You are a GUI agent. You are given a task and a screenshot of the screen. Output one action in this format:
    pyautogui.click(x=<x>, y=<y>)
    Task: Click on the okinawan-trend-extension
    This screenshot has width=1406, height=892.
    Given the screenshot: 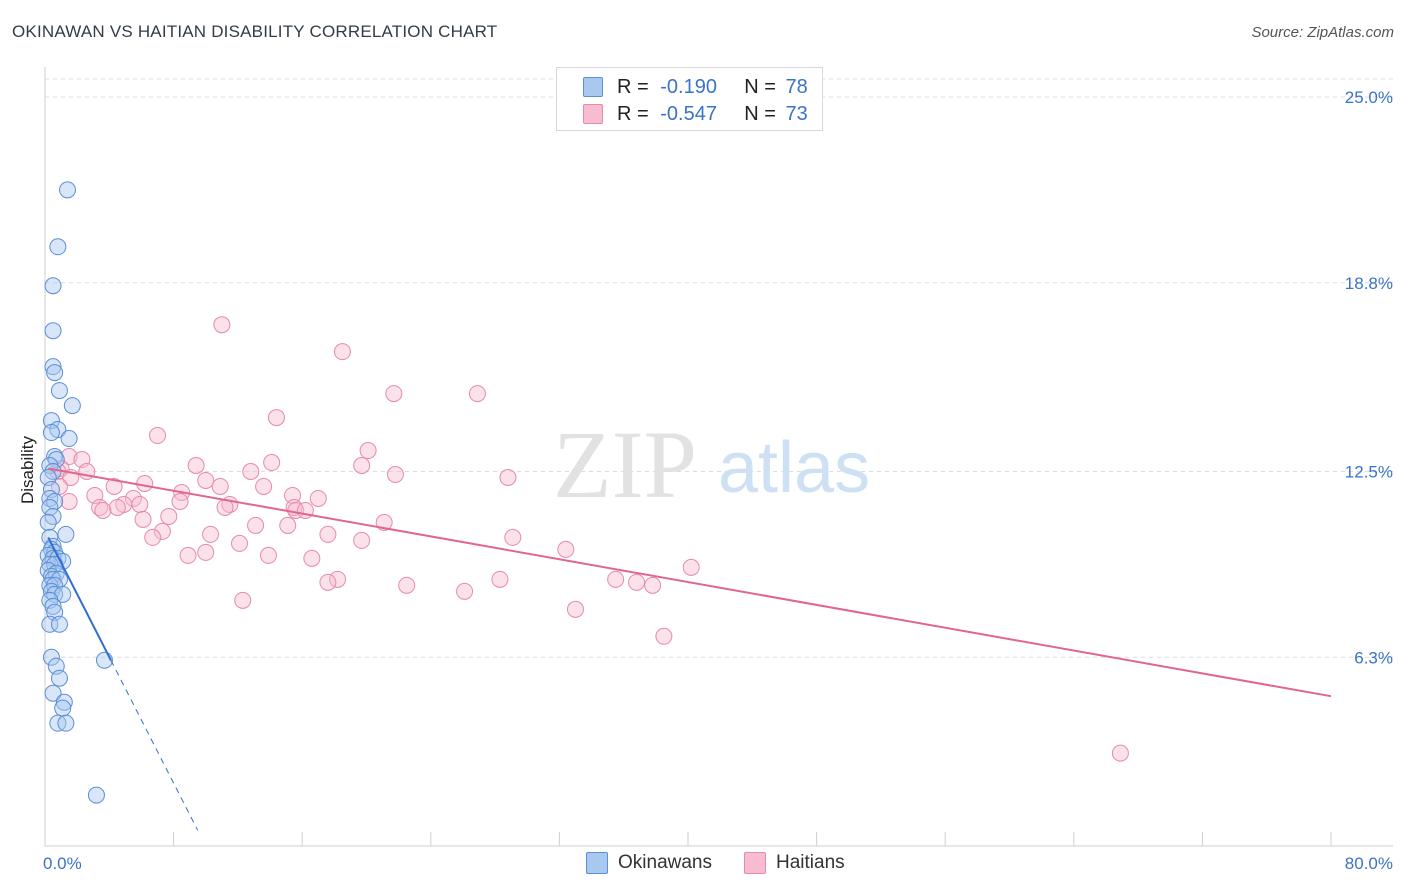 What is the action you would take?
    pyautogui.click(x=154, y=745)
    